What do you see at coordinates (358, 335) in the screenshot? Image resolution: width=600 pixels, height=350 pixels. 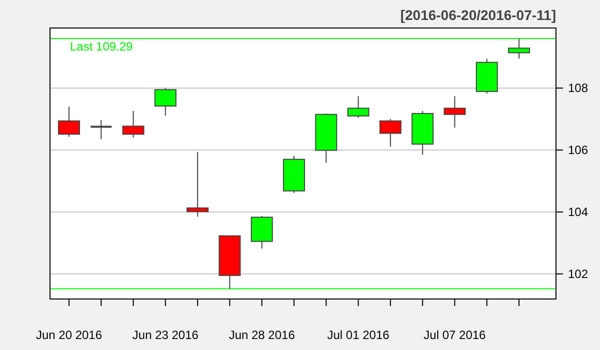 I see `x-tick-label: Jul 01 2016` at bounding box center [358, 335].